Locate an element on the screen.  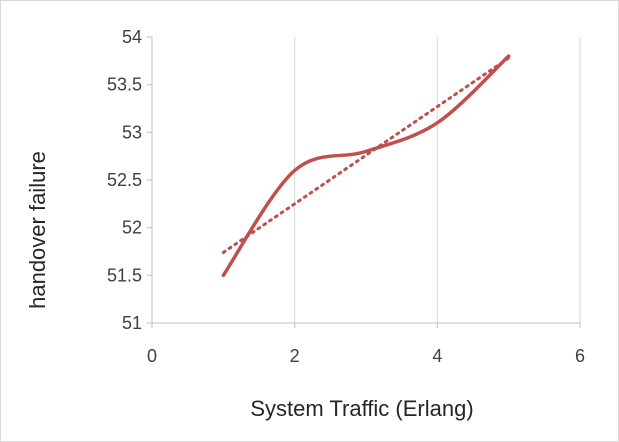
y-tick-label: 51 is located at coordinates (132, 323).